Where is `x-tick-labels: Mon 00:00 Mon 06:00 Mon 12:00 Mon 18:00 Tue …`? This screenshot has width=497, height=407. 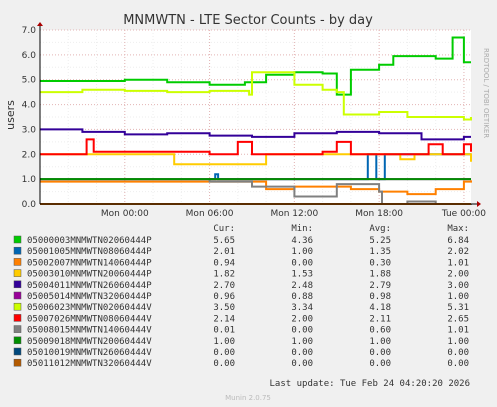 x-tick-labels: Mon 00:00 Mon 06:00 Mon 12:00 Mon 18:00 Tue … is located at coordinates (293, 214).